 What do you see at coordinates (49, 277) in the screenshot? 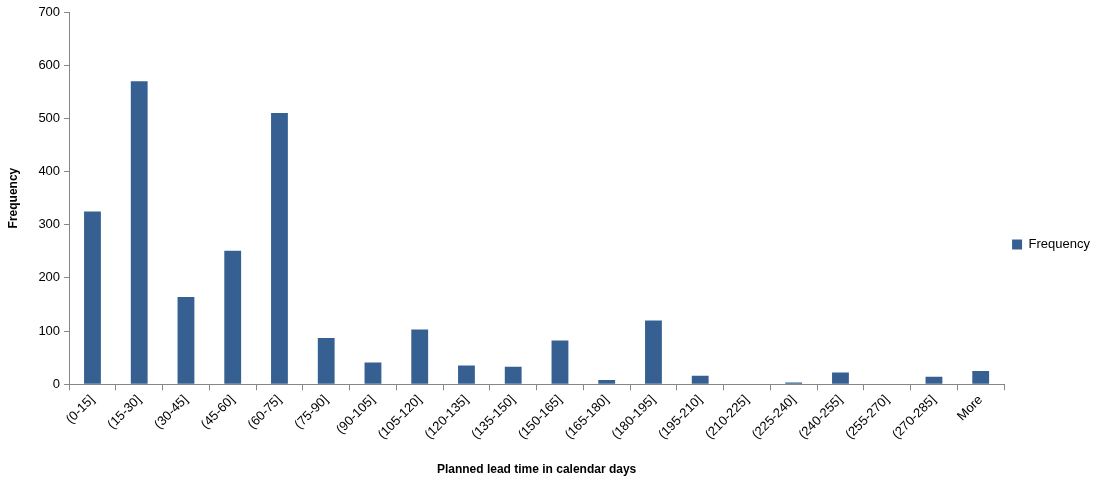
I see `y-tick-label: 200` at bounding box center [49, 277].